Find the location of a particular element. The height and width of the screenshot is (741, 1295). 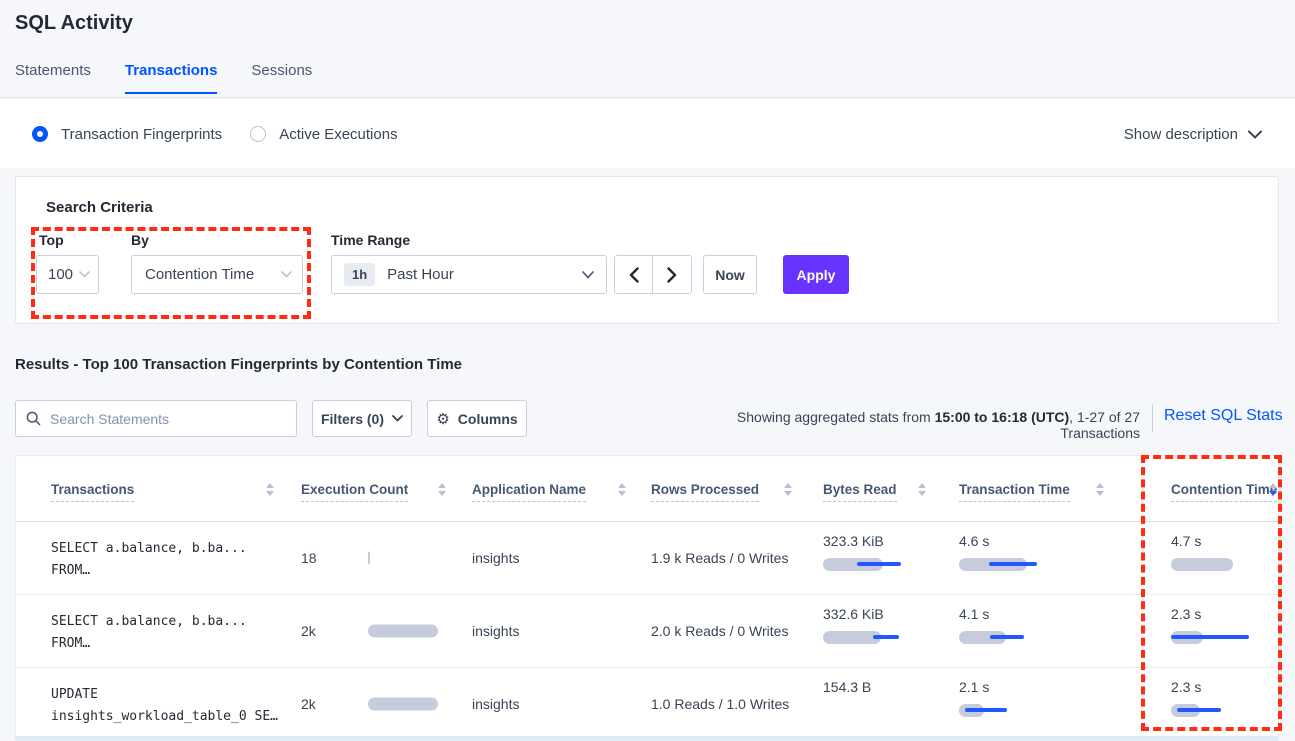

column-header-transactions: Transactions is located at coordinates (93, 492).